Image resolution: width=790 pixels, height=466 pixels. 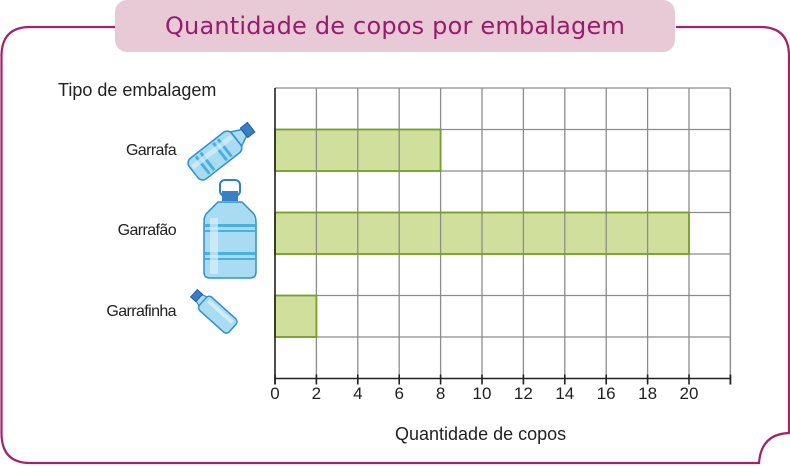 What do you see at coordinates (213, 311) in the screenshot?
I see `small-bottle-icon` at bounding box center [213, 311].